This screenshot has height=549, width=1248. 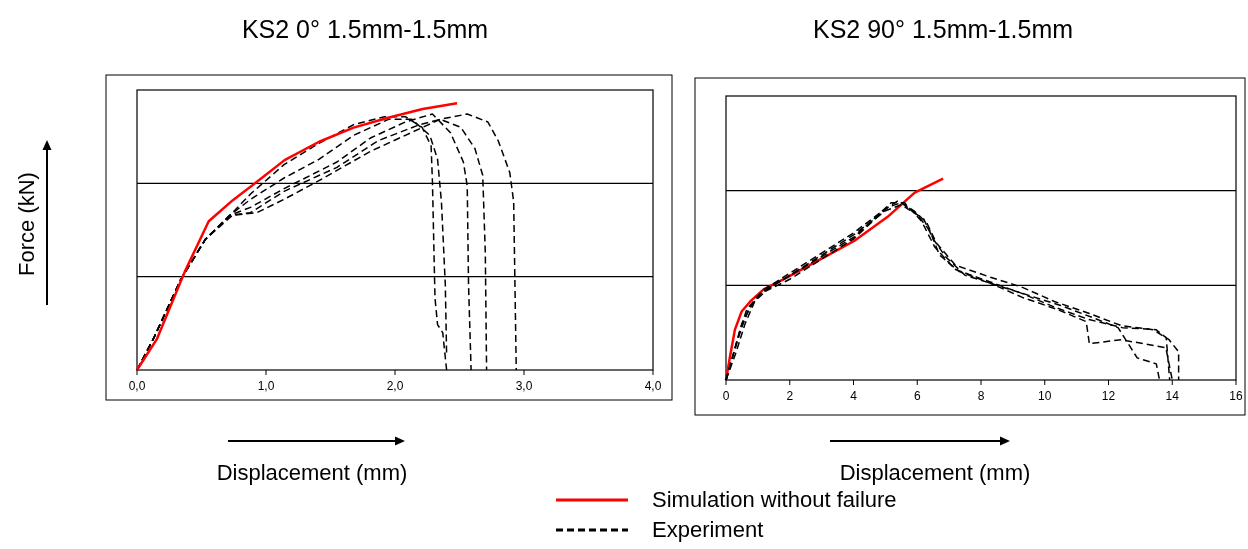 What do you see at coordinates (854, 396) in the screenshot?
I see `x-tick-label: 4` at bounding box center [854, 396].